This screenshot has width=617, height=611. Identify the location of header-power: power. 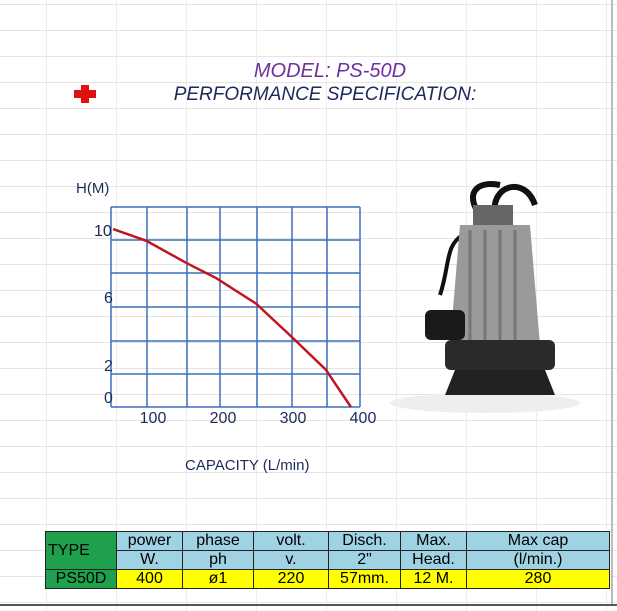
(149, 541).